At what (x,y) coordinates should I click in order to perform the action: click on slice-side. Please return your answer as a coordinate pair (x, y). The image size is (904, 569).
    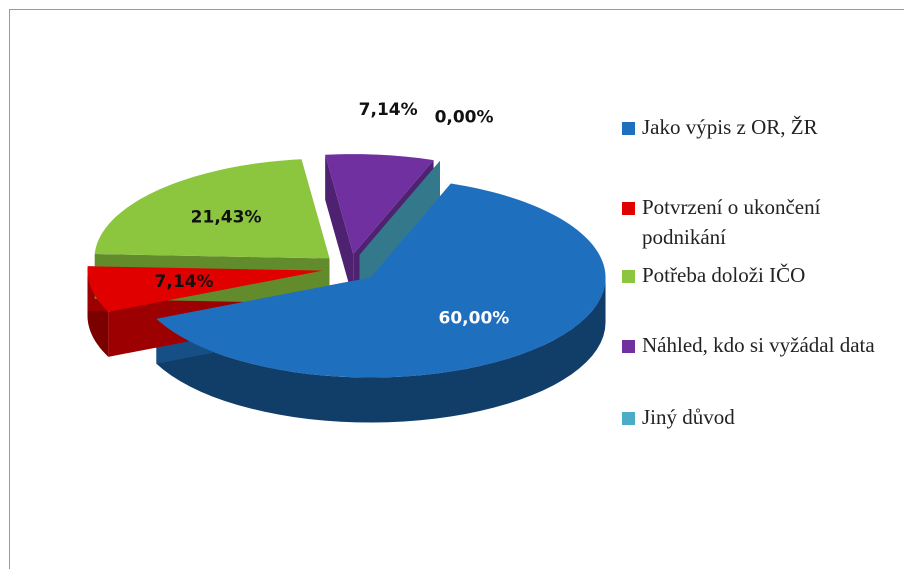
    Looking at the image, I should click on (381, 350).